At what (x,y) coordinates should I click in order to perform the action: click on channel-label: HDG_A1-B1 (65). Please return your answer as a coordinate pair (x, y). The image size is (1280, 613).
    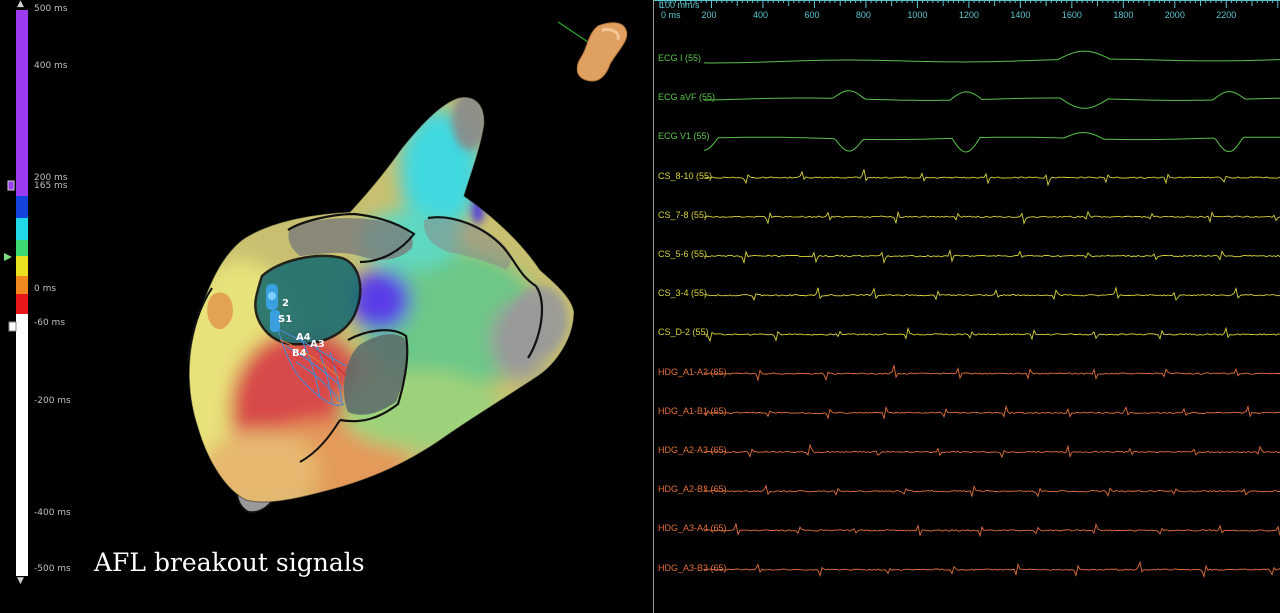
    Looking at the image, I should click on (692, 410).